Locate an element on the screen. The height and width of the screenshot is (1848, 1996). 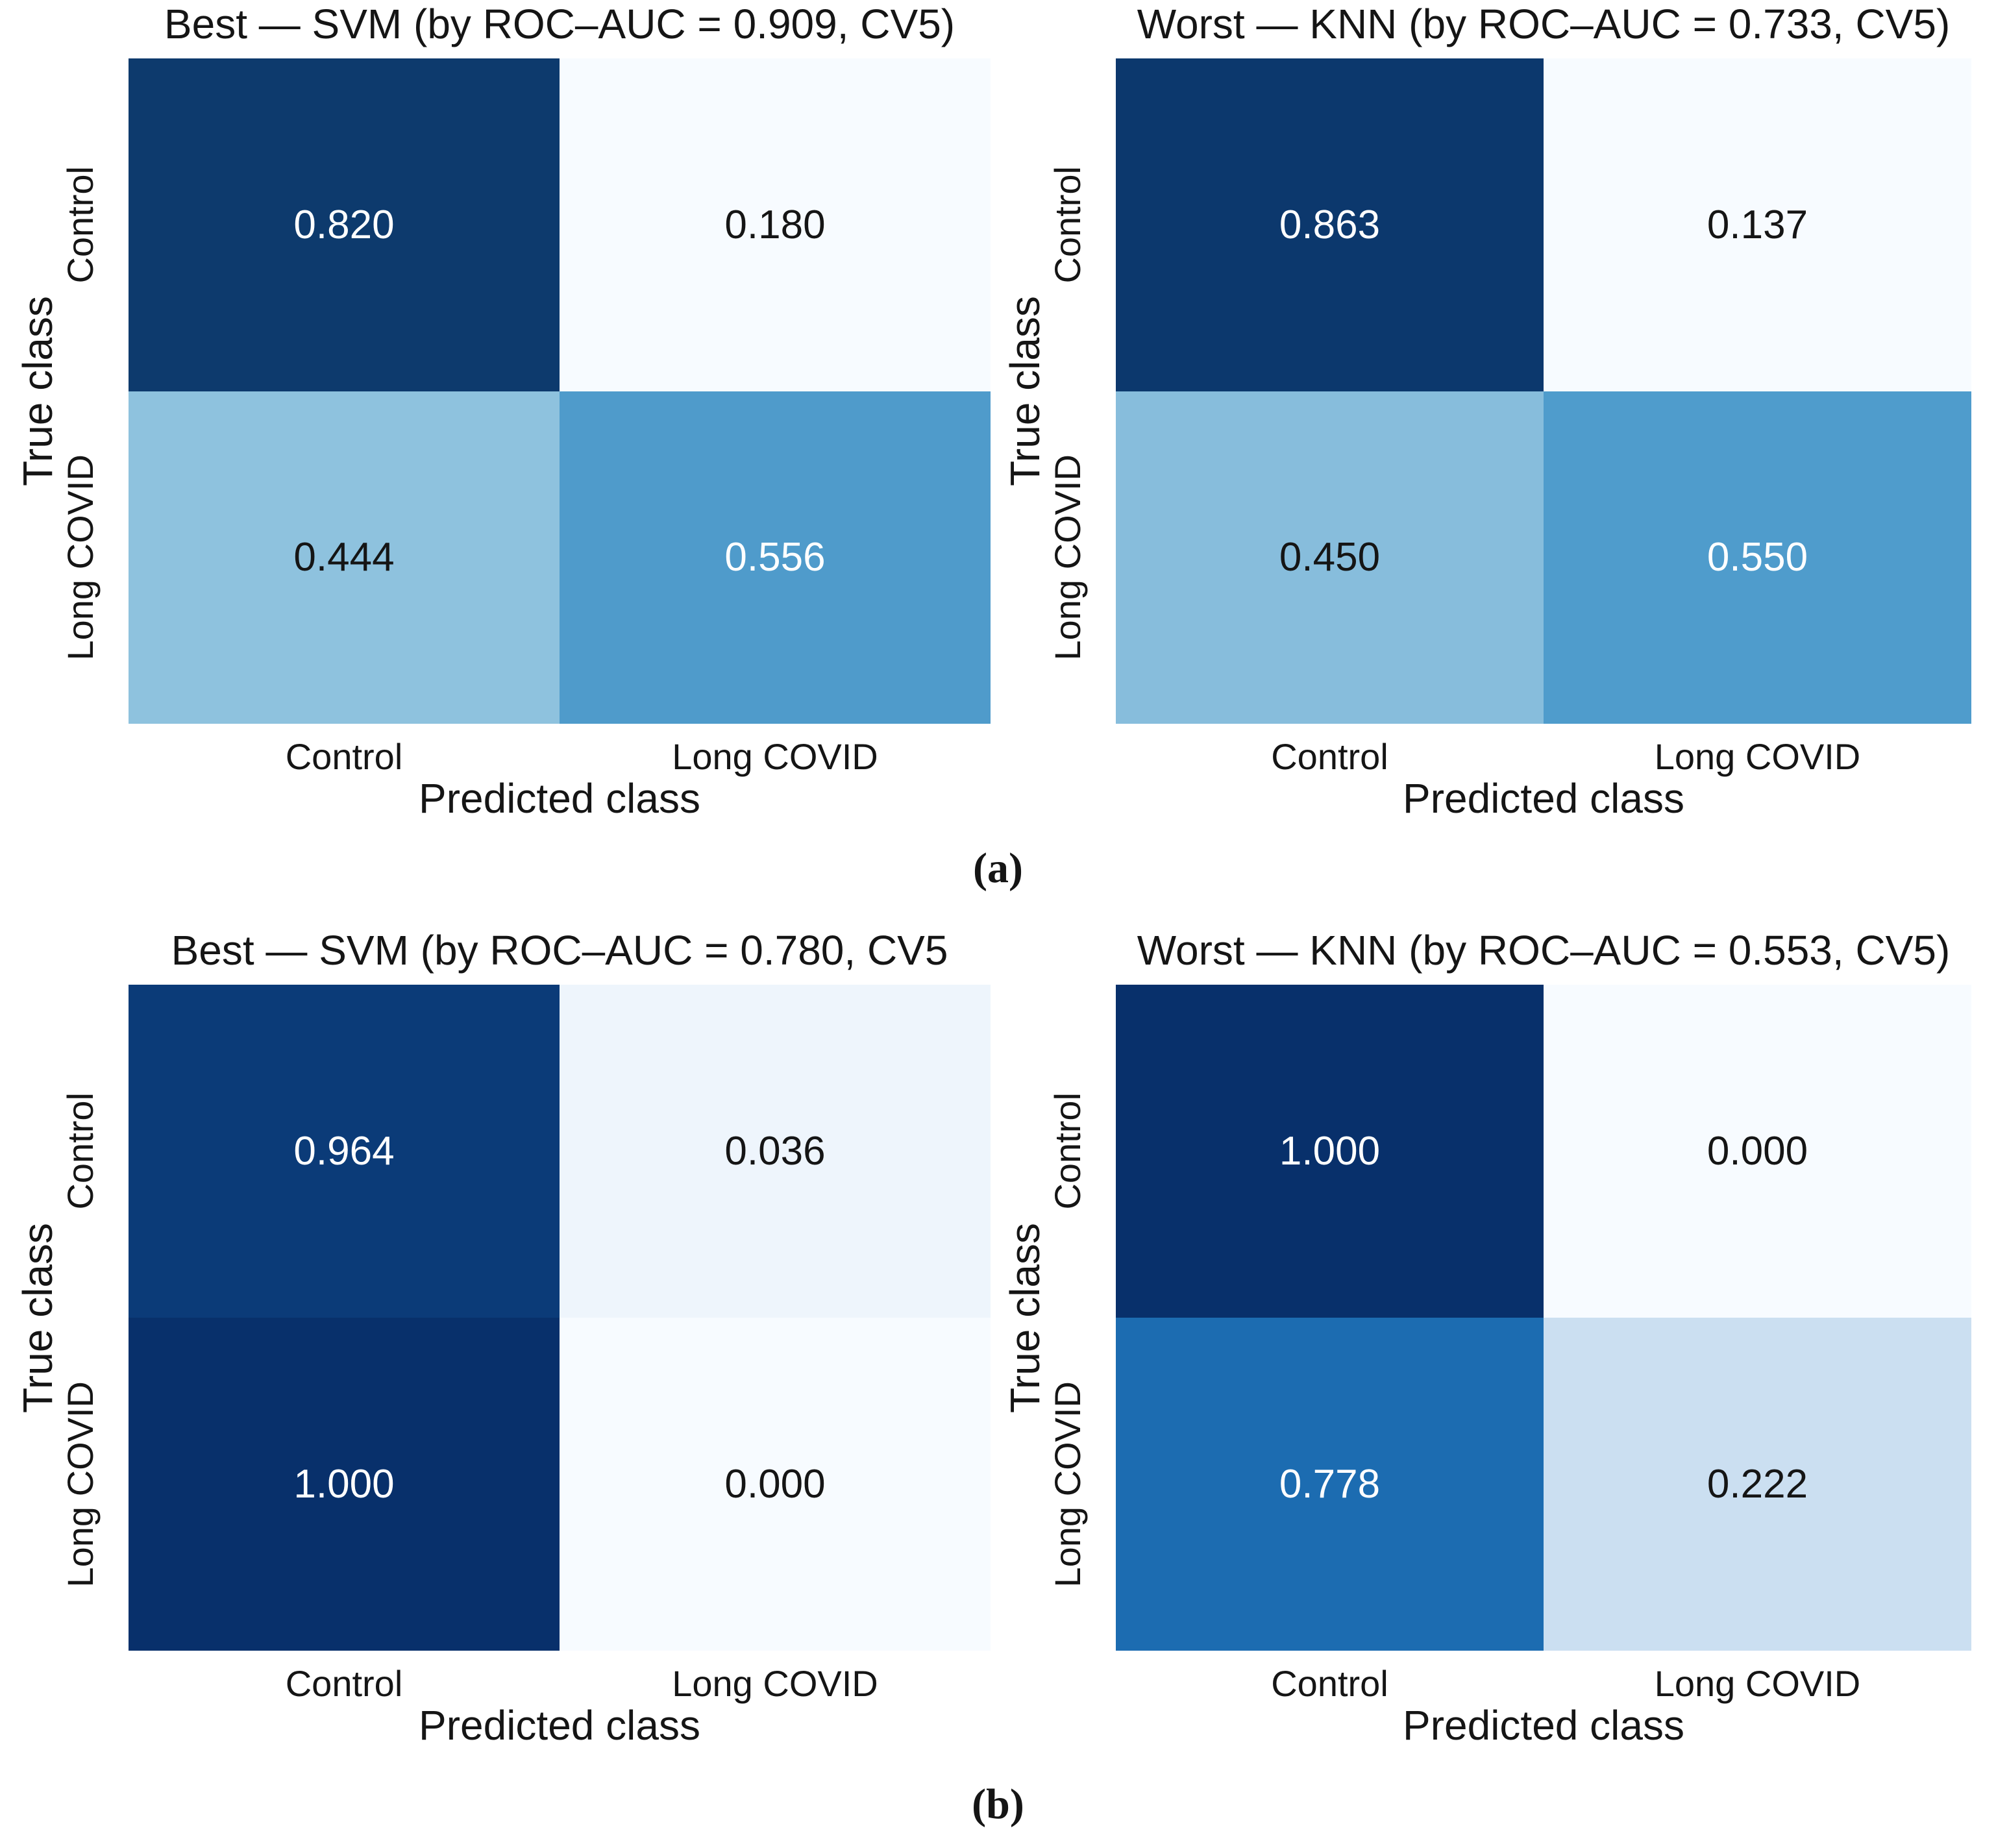
cell-r0c1: 0.000 is located at coordinates (1757, 1151).